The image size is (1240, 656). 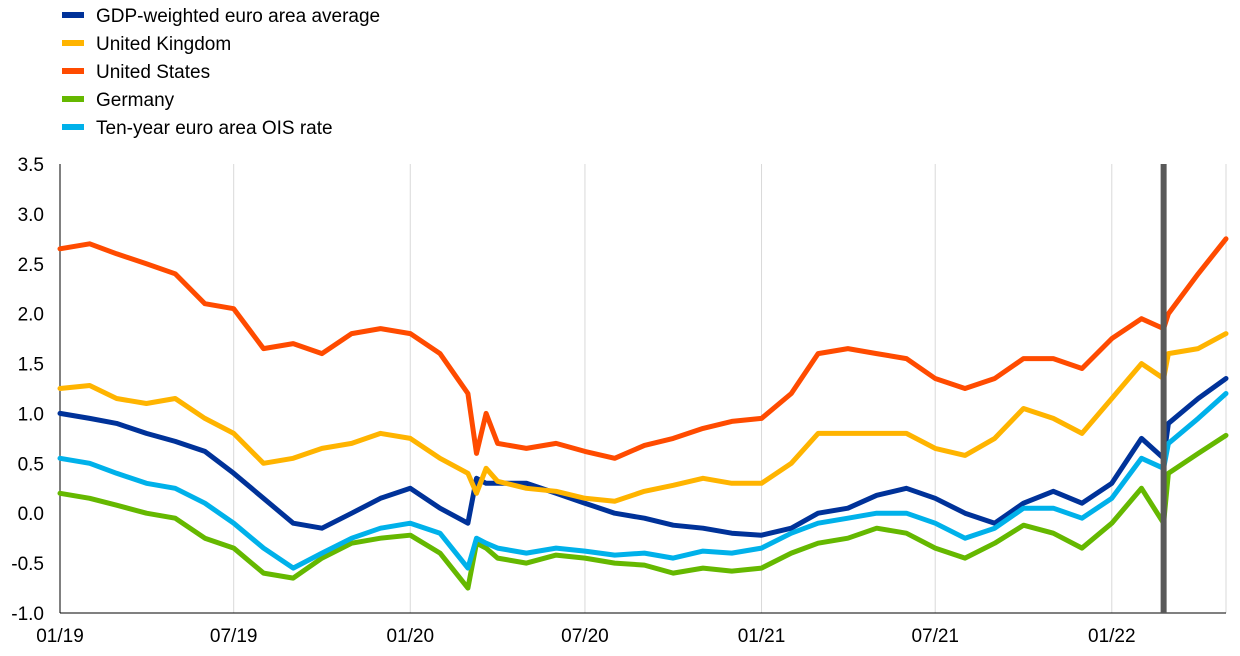 What do you see at coordinates (1112, 636) in the screenshot?
I see `x-tick-label: 01/22` at bounding box center [1112, 636].